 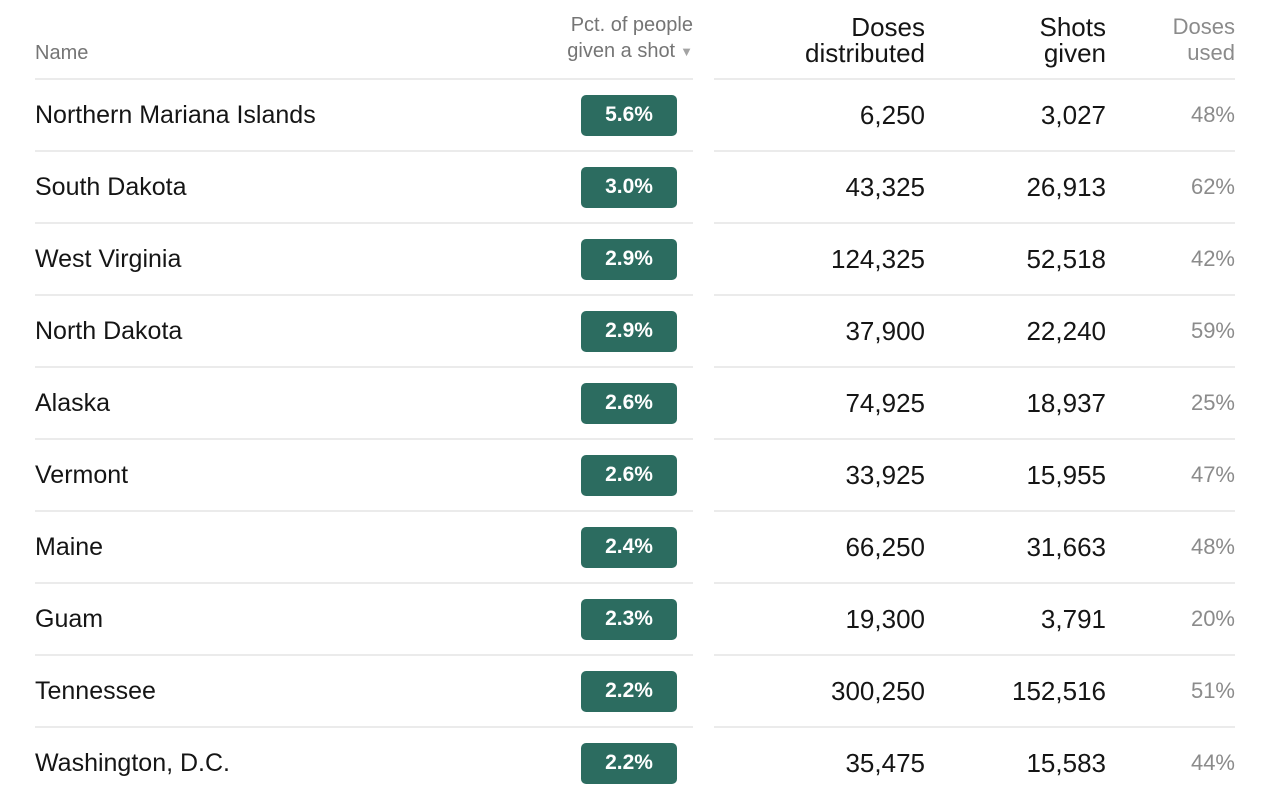 What do you see at coordinates (1212, 618) in the screenshot?
I see `doses-used-value: 20%` at bounding box center [1212, 618].